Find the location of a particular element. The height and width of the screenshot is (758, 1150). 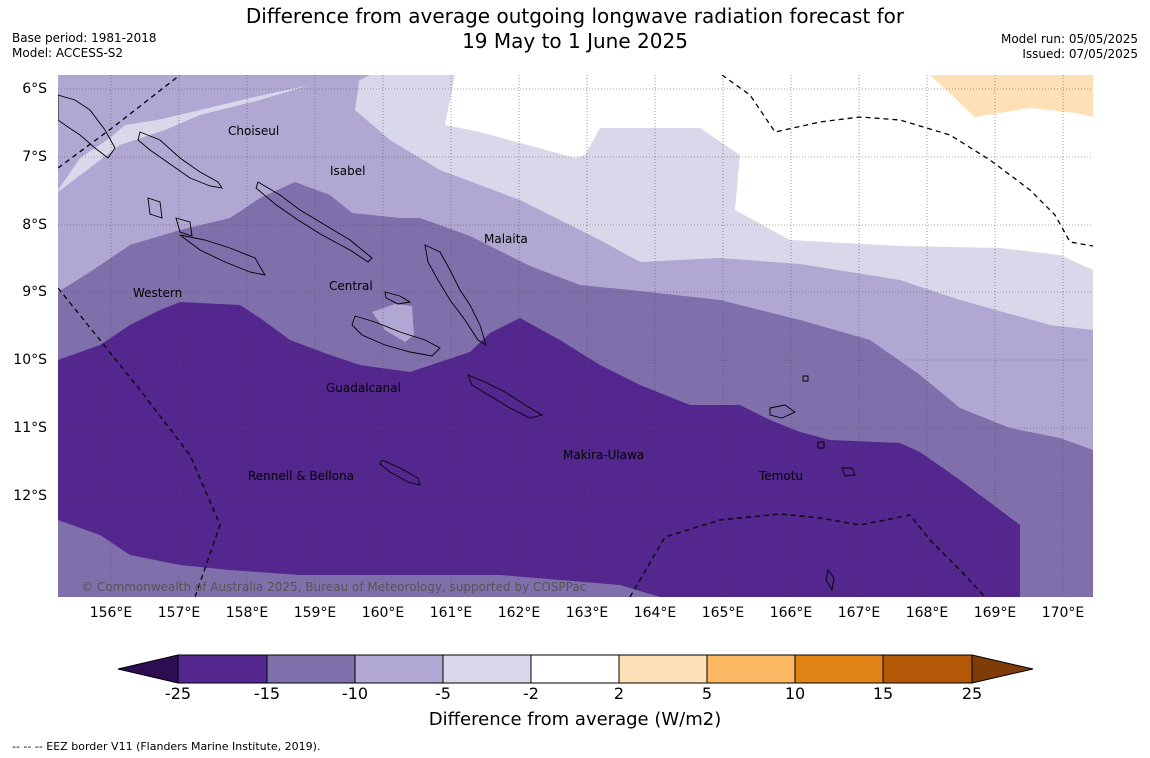

lon-label: 160°E is located at coordinates (383, 613).